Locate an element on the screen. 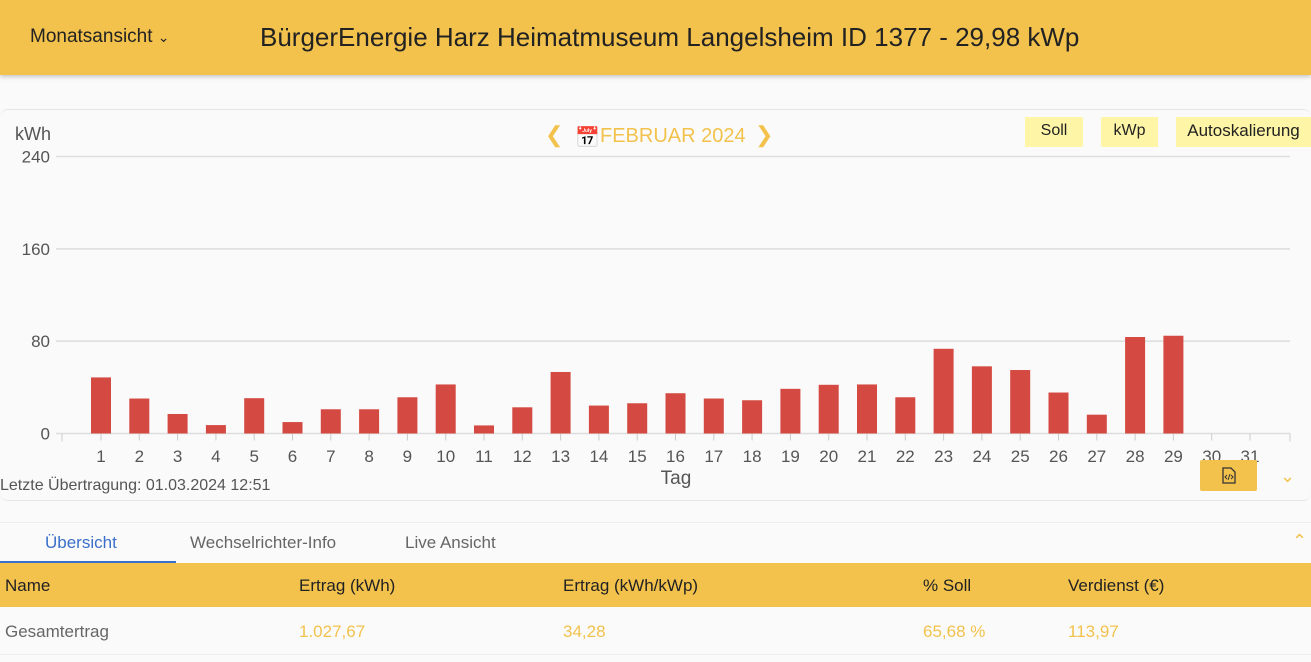 The height and width of the screenshot is (662, 1311). x-tick-label: 11 is located at coordinates (484, 456).